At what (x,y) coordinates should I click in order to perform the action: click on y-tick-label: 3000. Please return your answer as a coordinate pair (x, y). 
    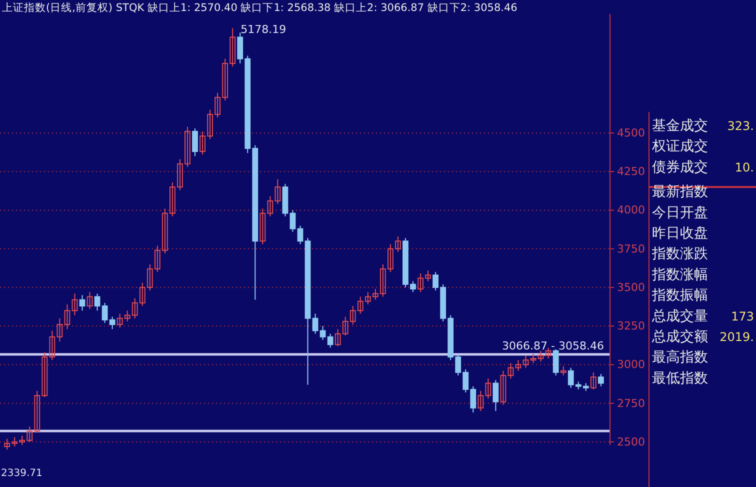
    Looking at the image, I should click on (631, 365).